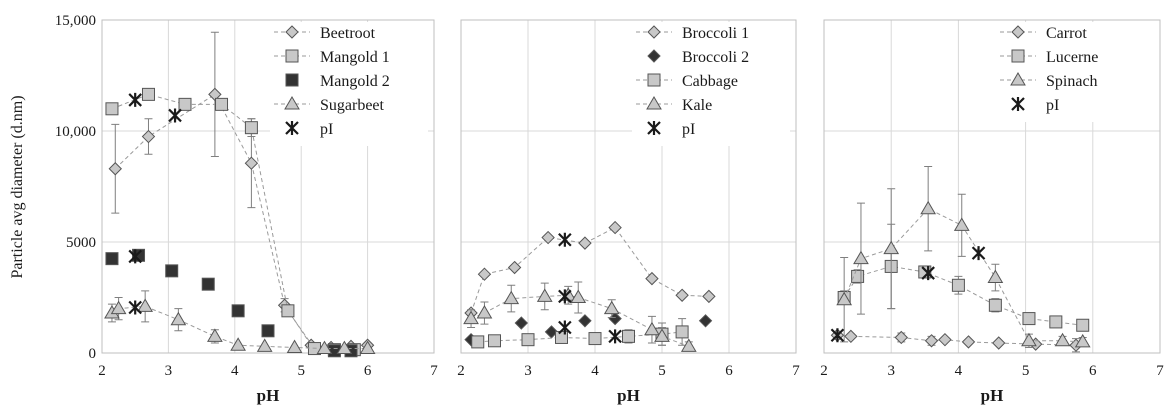 The width and height of the screenshot is (1166, 412). What do you see at coordinates (1072, 81) in the screenshot?
I see `legend-label: Spinach` at bounding box center [1072, 81].